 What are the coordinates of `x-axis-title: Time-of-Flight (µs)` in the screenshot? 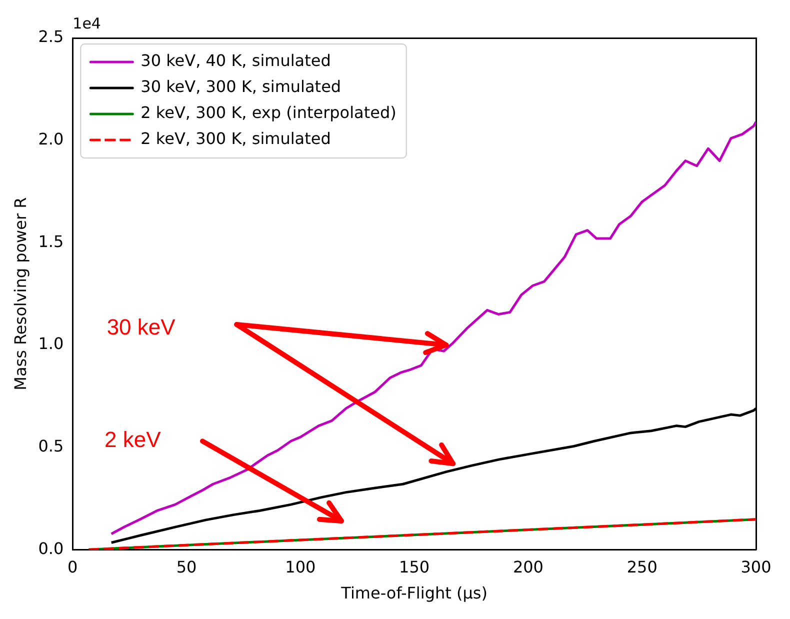 It's located at (414, 593).